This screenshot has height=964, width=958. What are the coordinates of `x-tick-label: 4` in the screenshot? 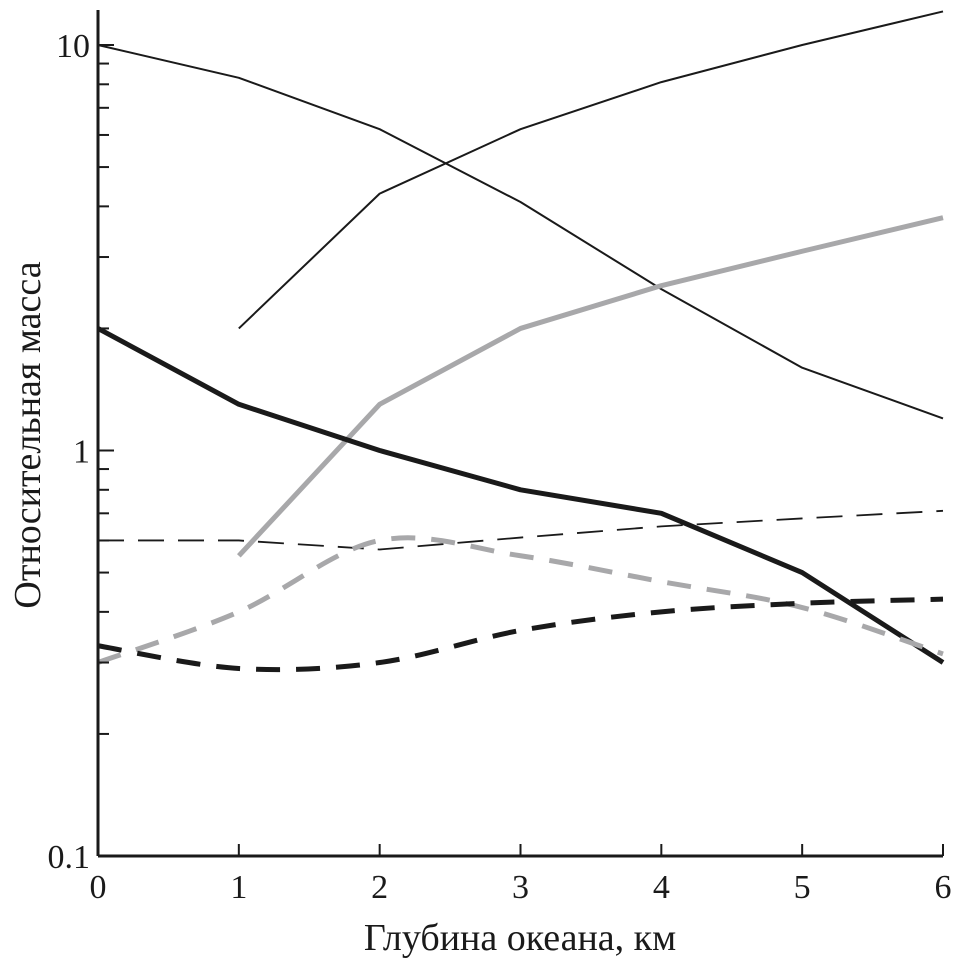 It's located at (661, 887).